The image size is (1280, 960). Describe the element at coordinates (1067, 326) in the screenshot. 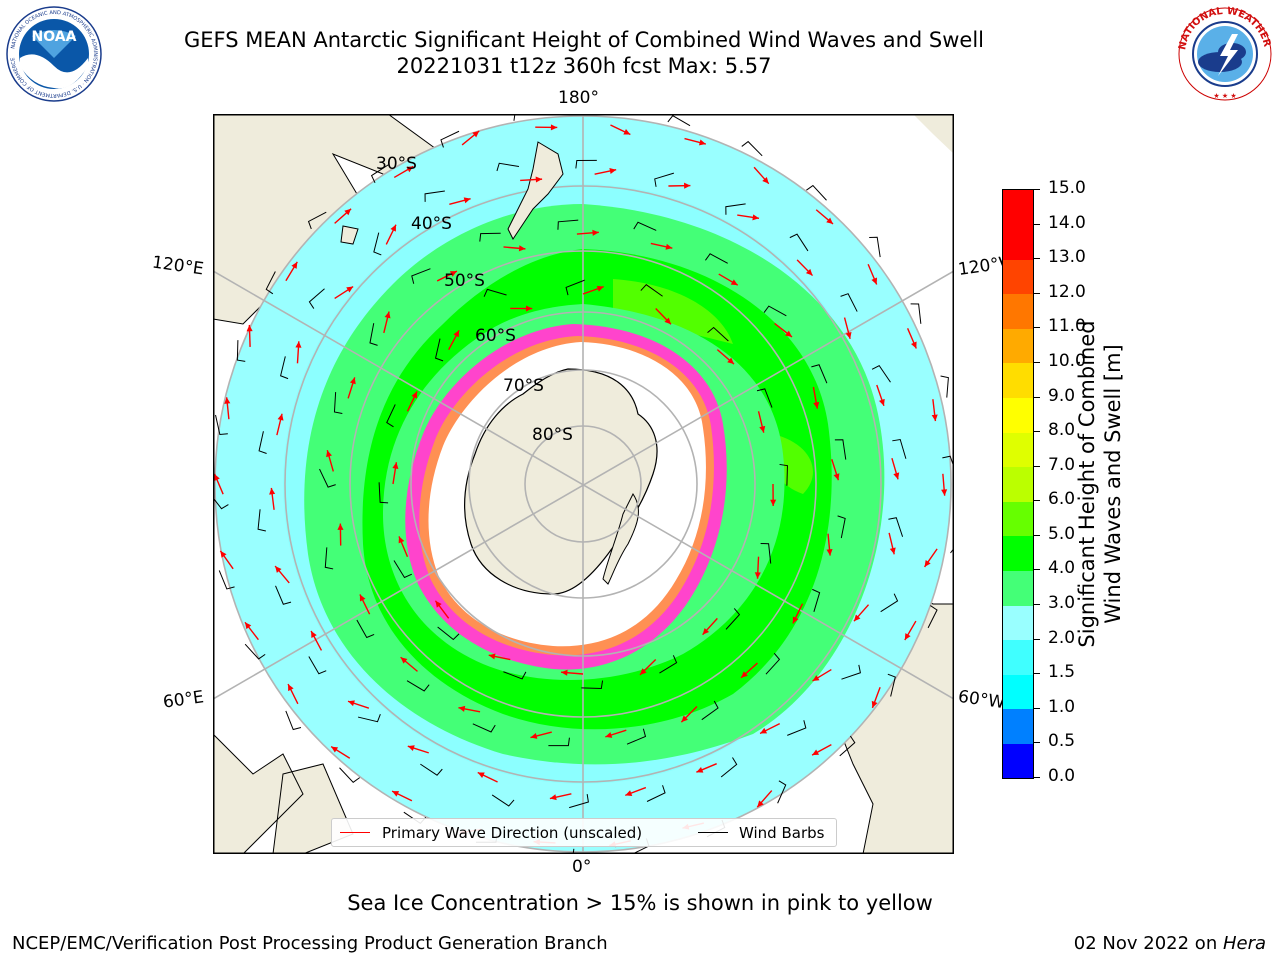

I see `colorbar-tick-label: 11.0` at that location.